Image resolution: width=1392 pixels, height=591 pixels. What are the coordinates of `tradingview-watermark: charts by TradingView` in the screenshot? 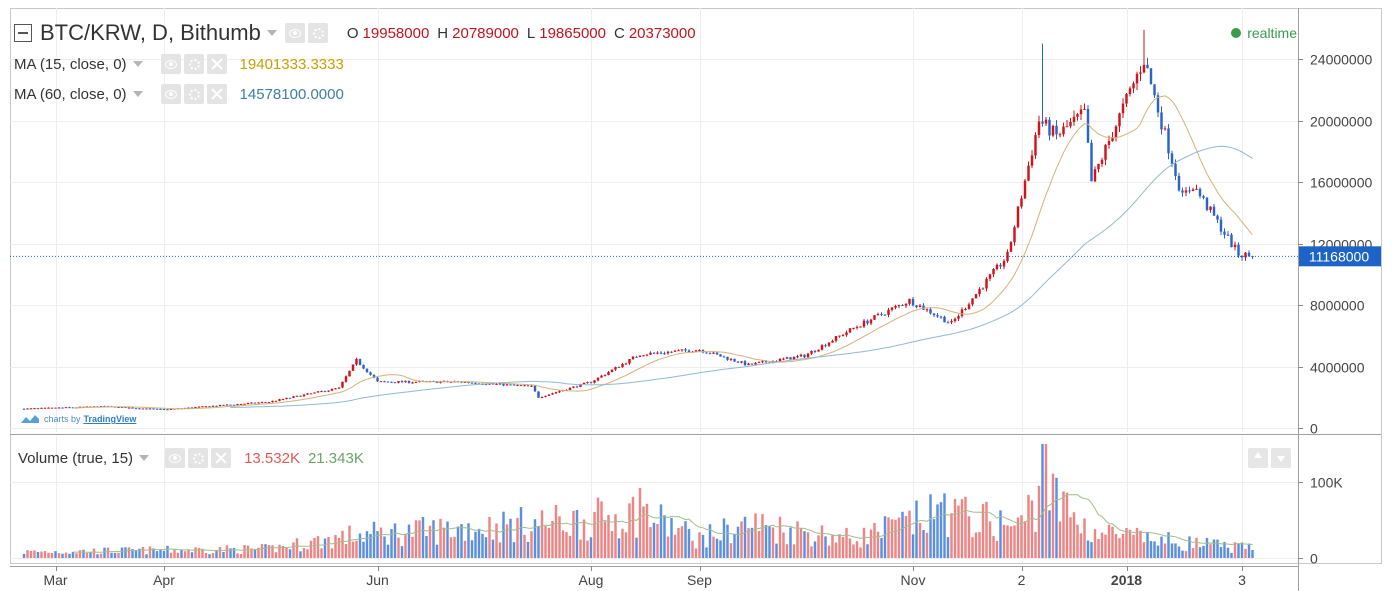 It's located at (78, 419).